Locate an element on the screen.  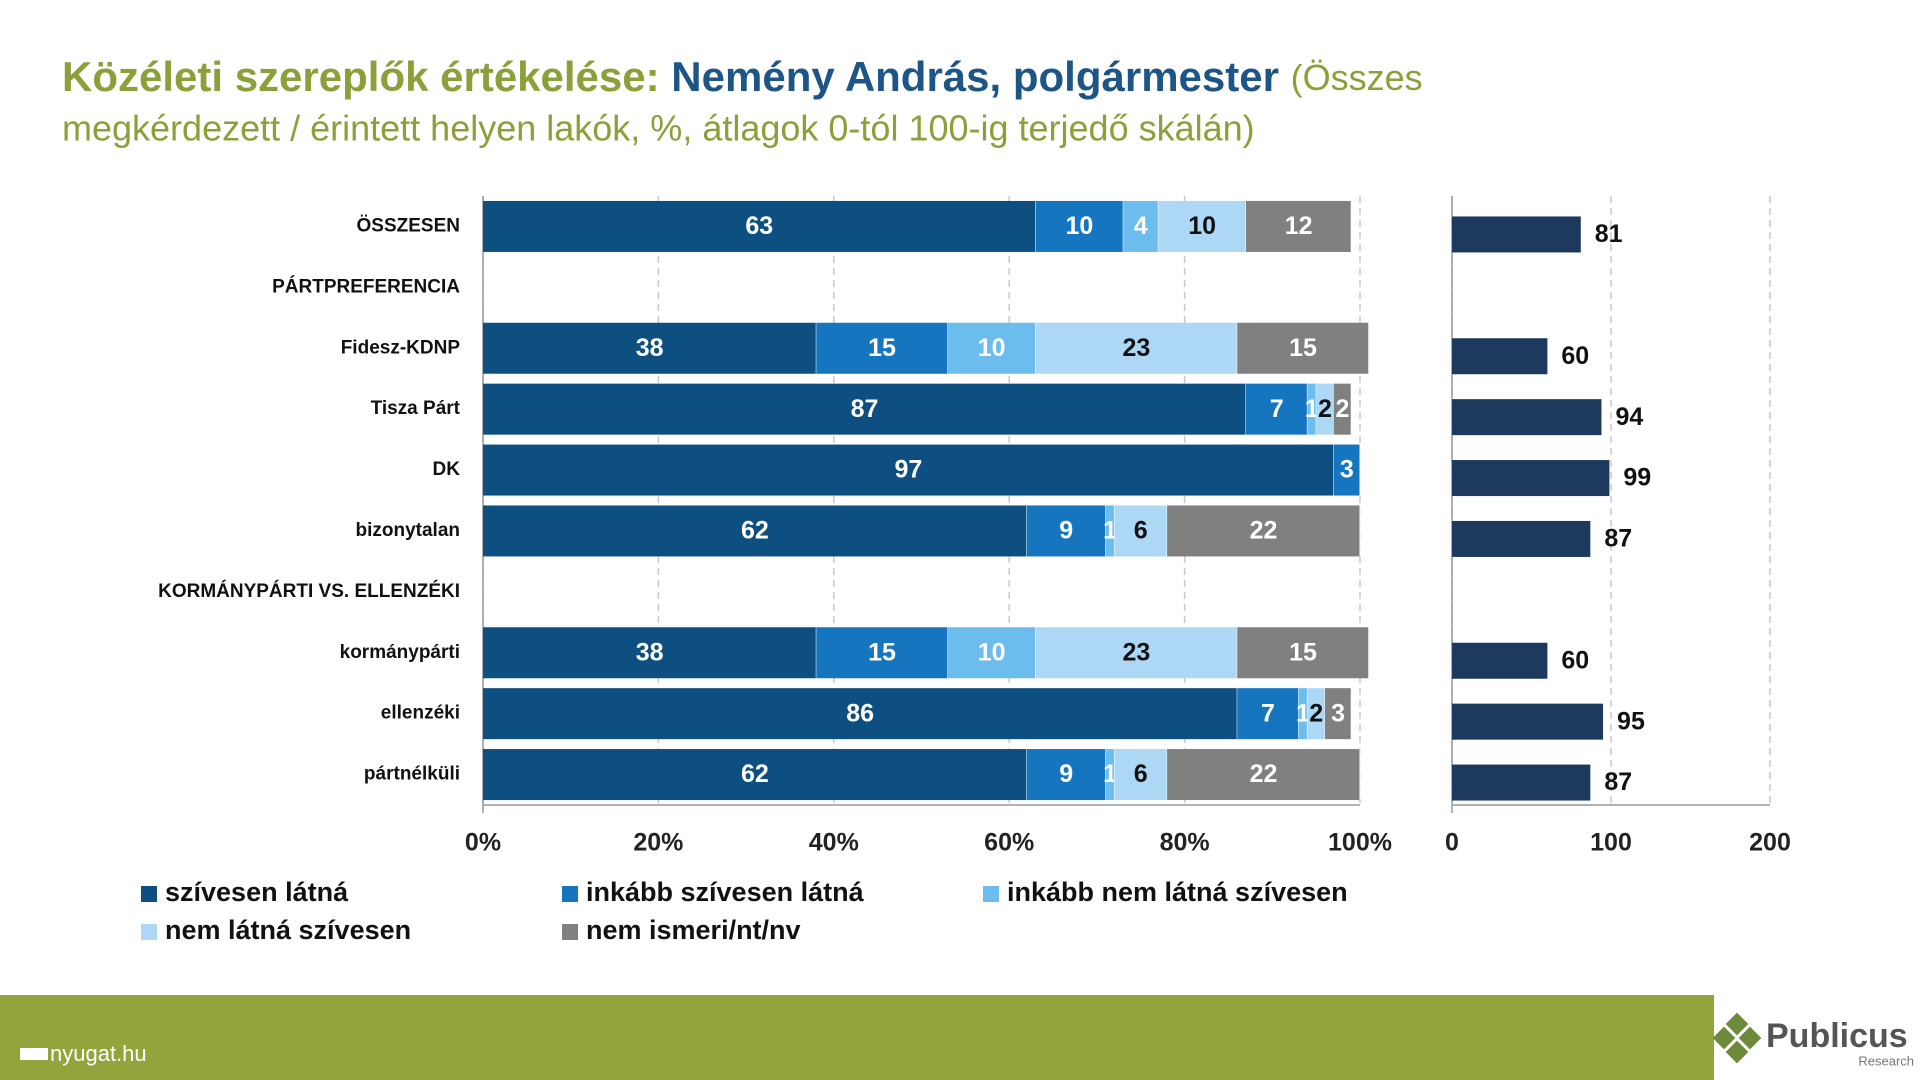
value-label: 12 is located at coordinates (1299, 226).